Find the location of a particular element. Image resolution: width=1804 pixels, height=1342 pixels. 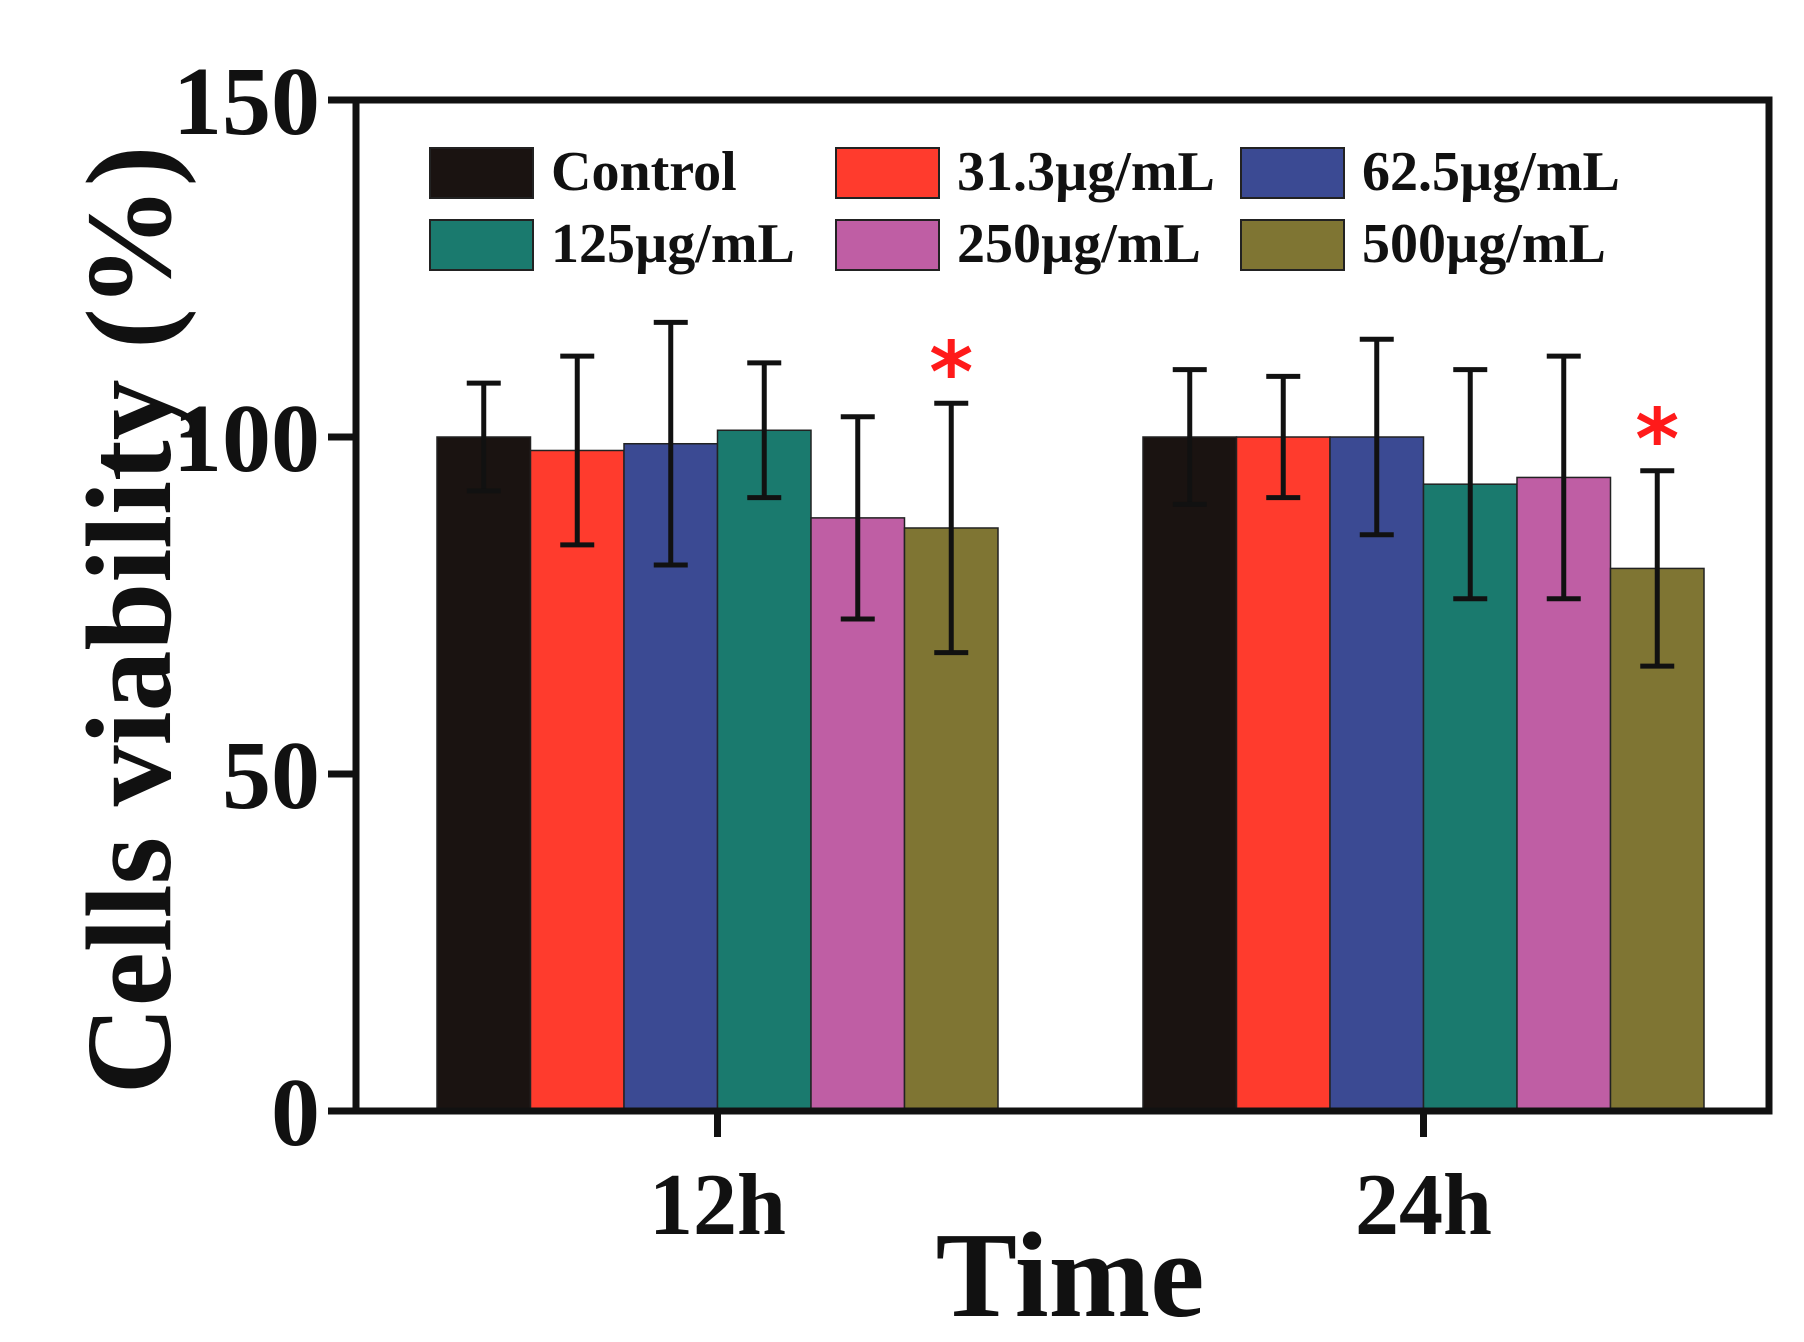

y-tick-label: 100 is located at coordinates (246, 439).